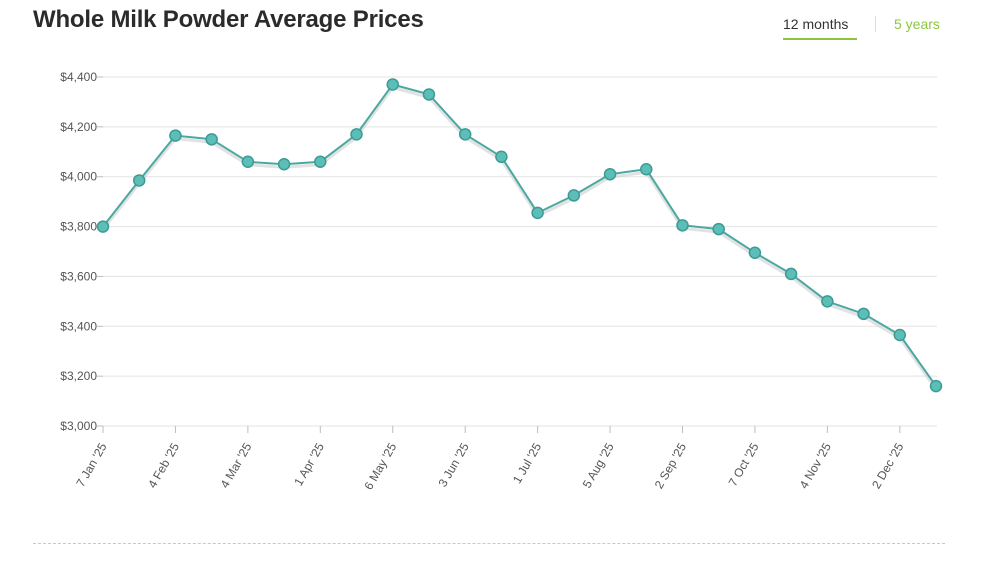 The height and width of the screenshot is (567, 992). What do you see at coordinates (91, 464) in the screenshot?
I see `x-tick-label: 7 Jan '25` at bounding box center [91, 464].